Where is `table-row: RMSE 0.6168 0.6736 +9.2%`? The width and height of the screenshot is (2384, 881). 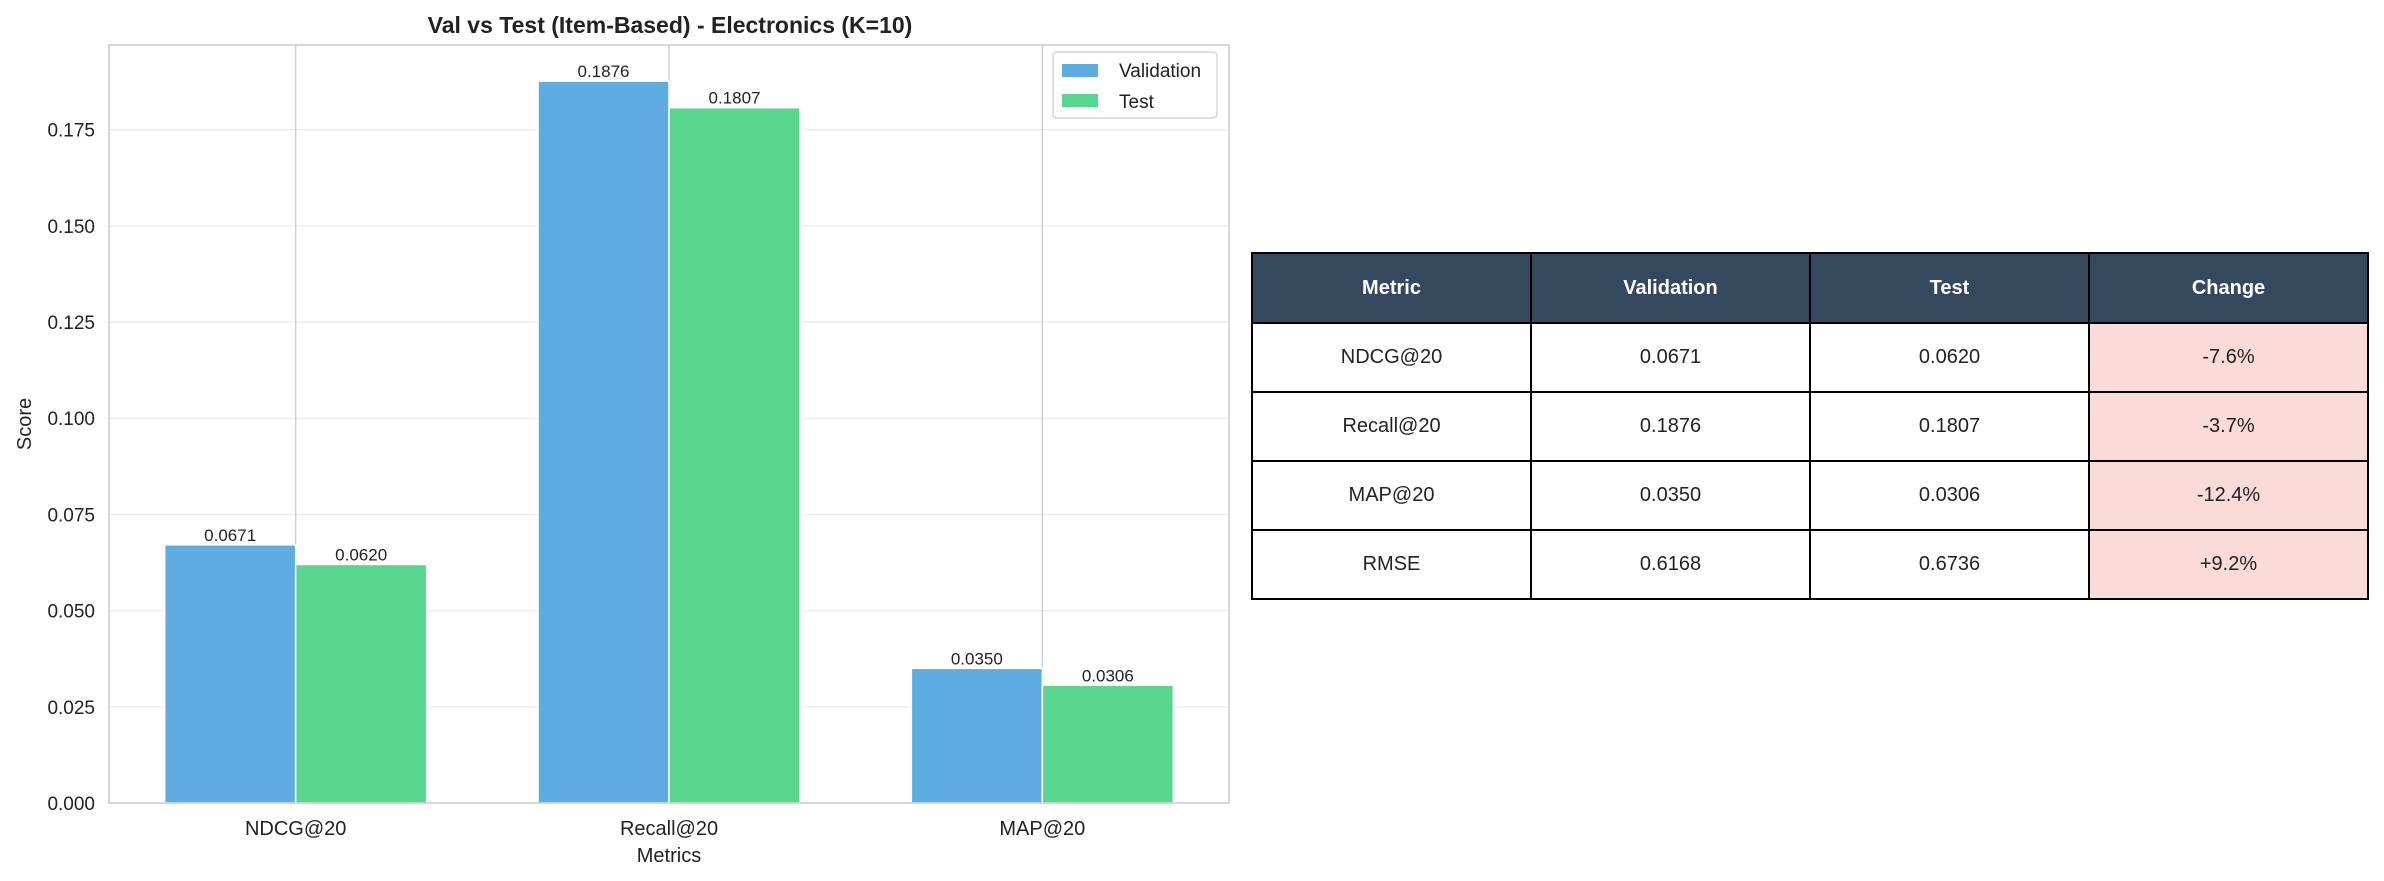
table-row: RMSE 0.6168 0.6736 +9.2% is located at coordinates (1810, 564).